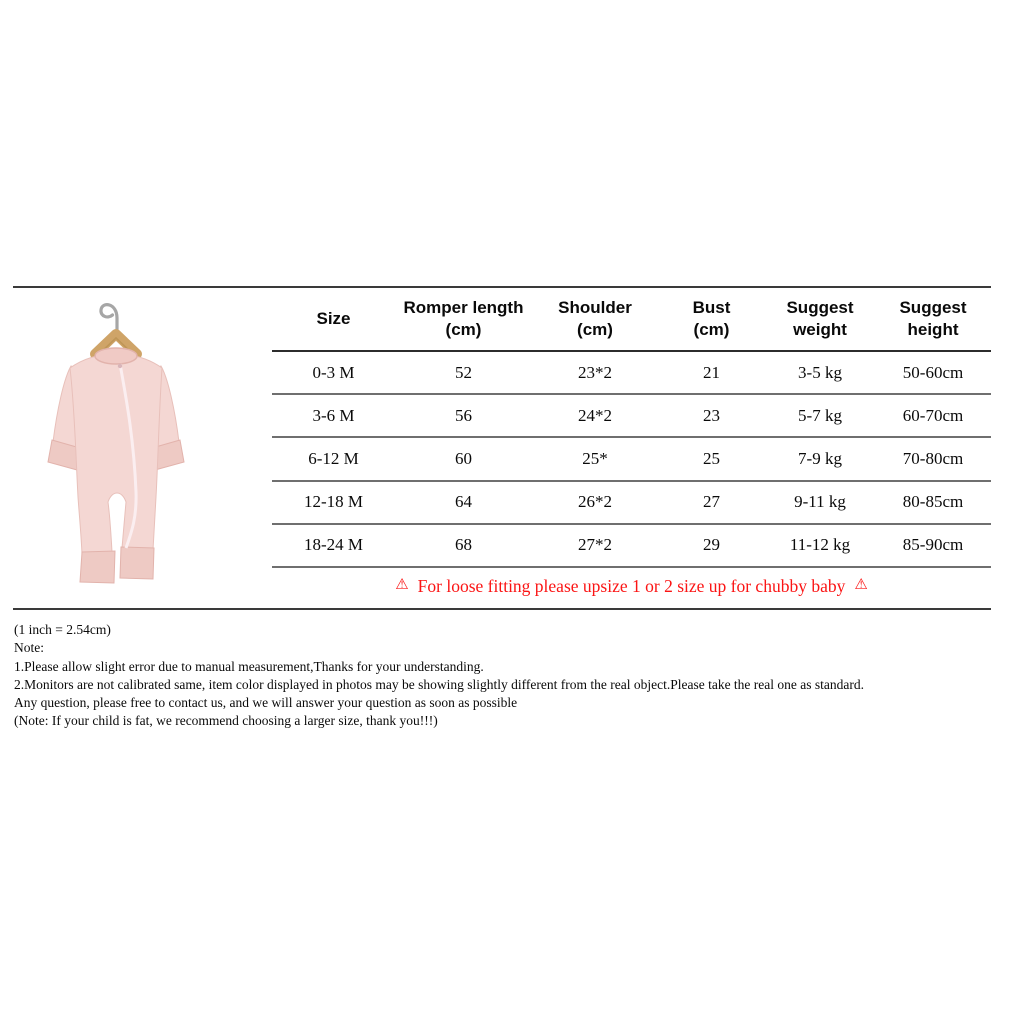  I want to click on column-header-suggest-height: Suggest height, so click(933, 318).